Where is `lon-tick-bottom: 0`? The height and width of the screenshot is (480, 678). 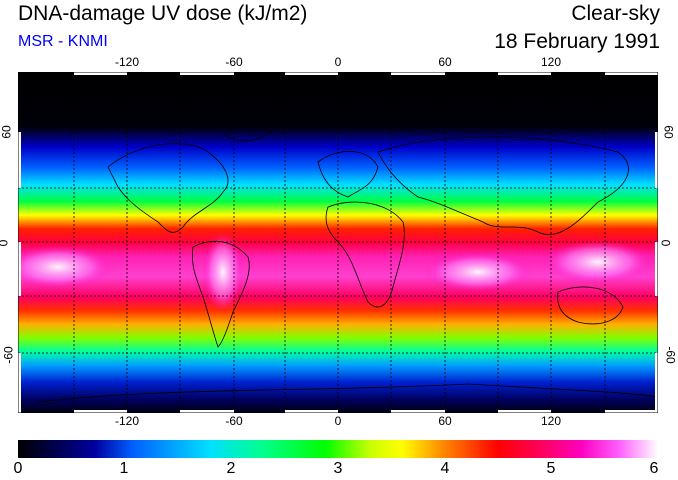
lon-tick-bottom: 0 is located at coordinates (338, 421).